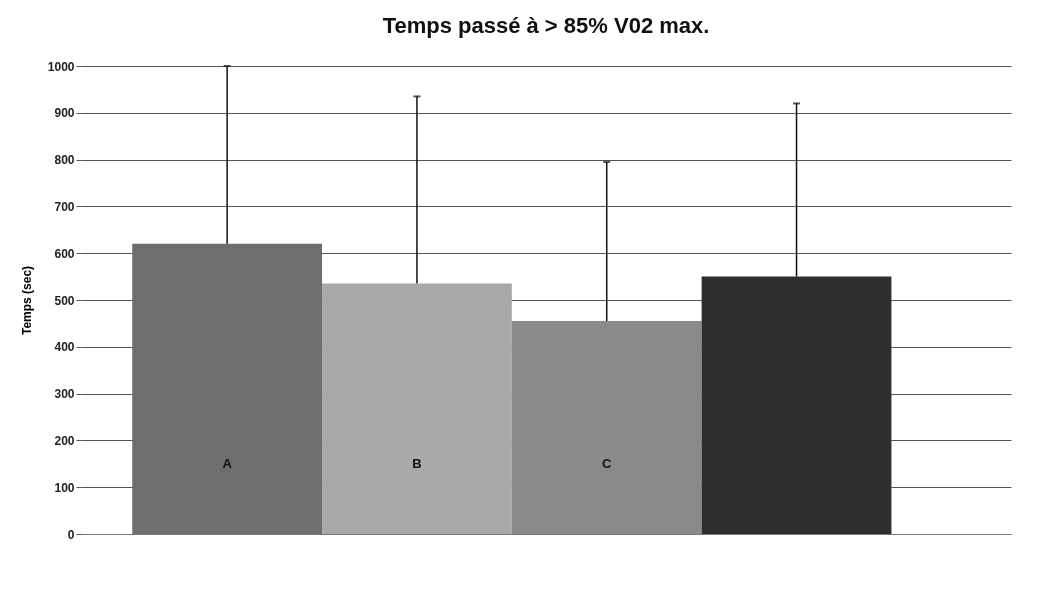 This screenshot has width=1057, height=615. I want to click on x-tick-label: C, so click(607, 463).